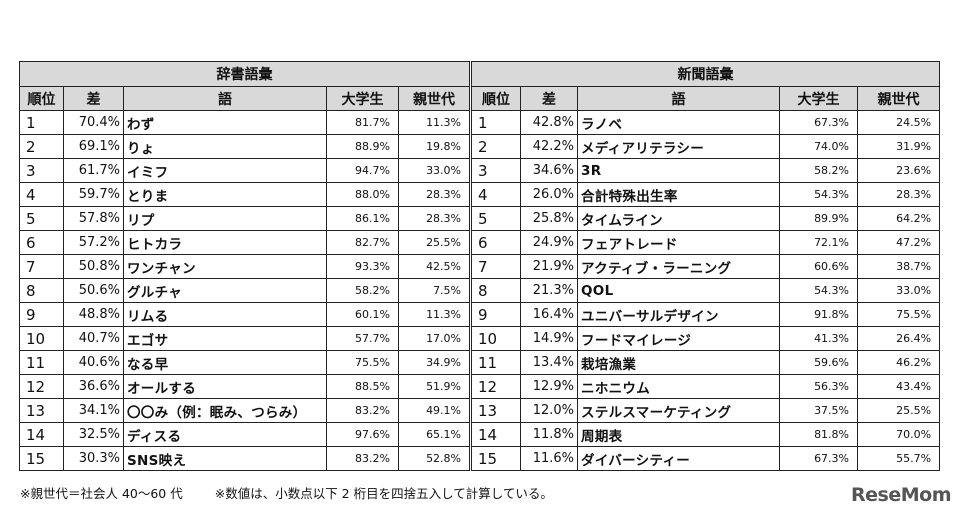 The image size is (963, 517). What do you see at coordinates (901, 495) in the screenshot?
I see `resemom-logo: ReseMom` at bounding box center [901, 495].